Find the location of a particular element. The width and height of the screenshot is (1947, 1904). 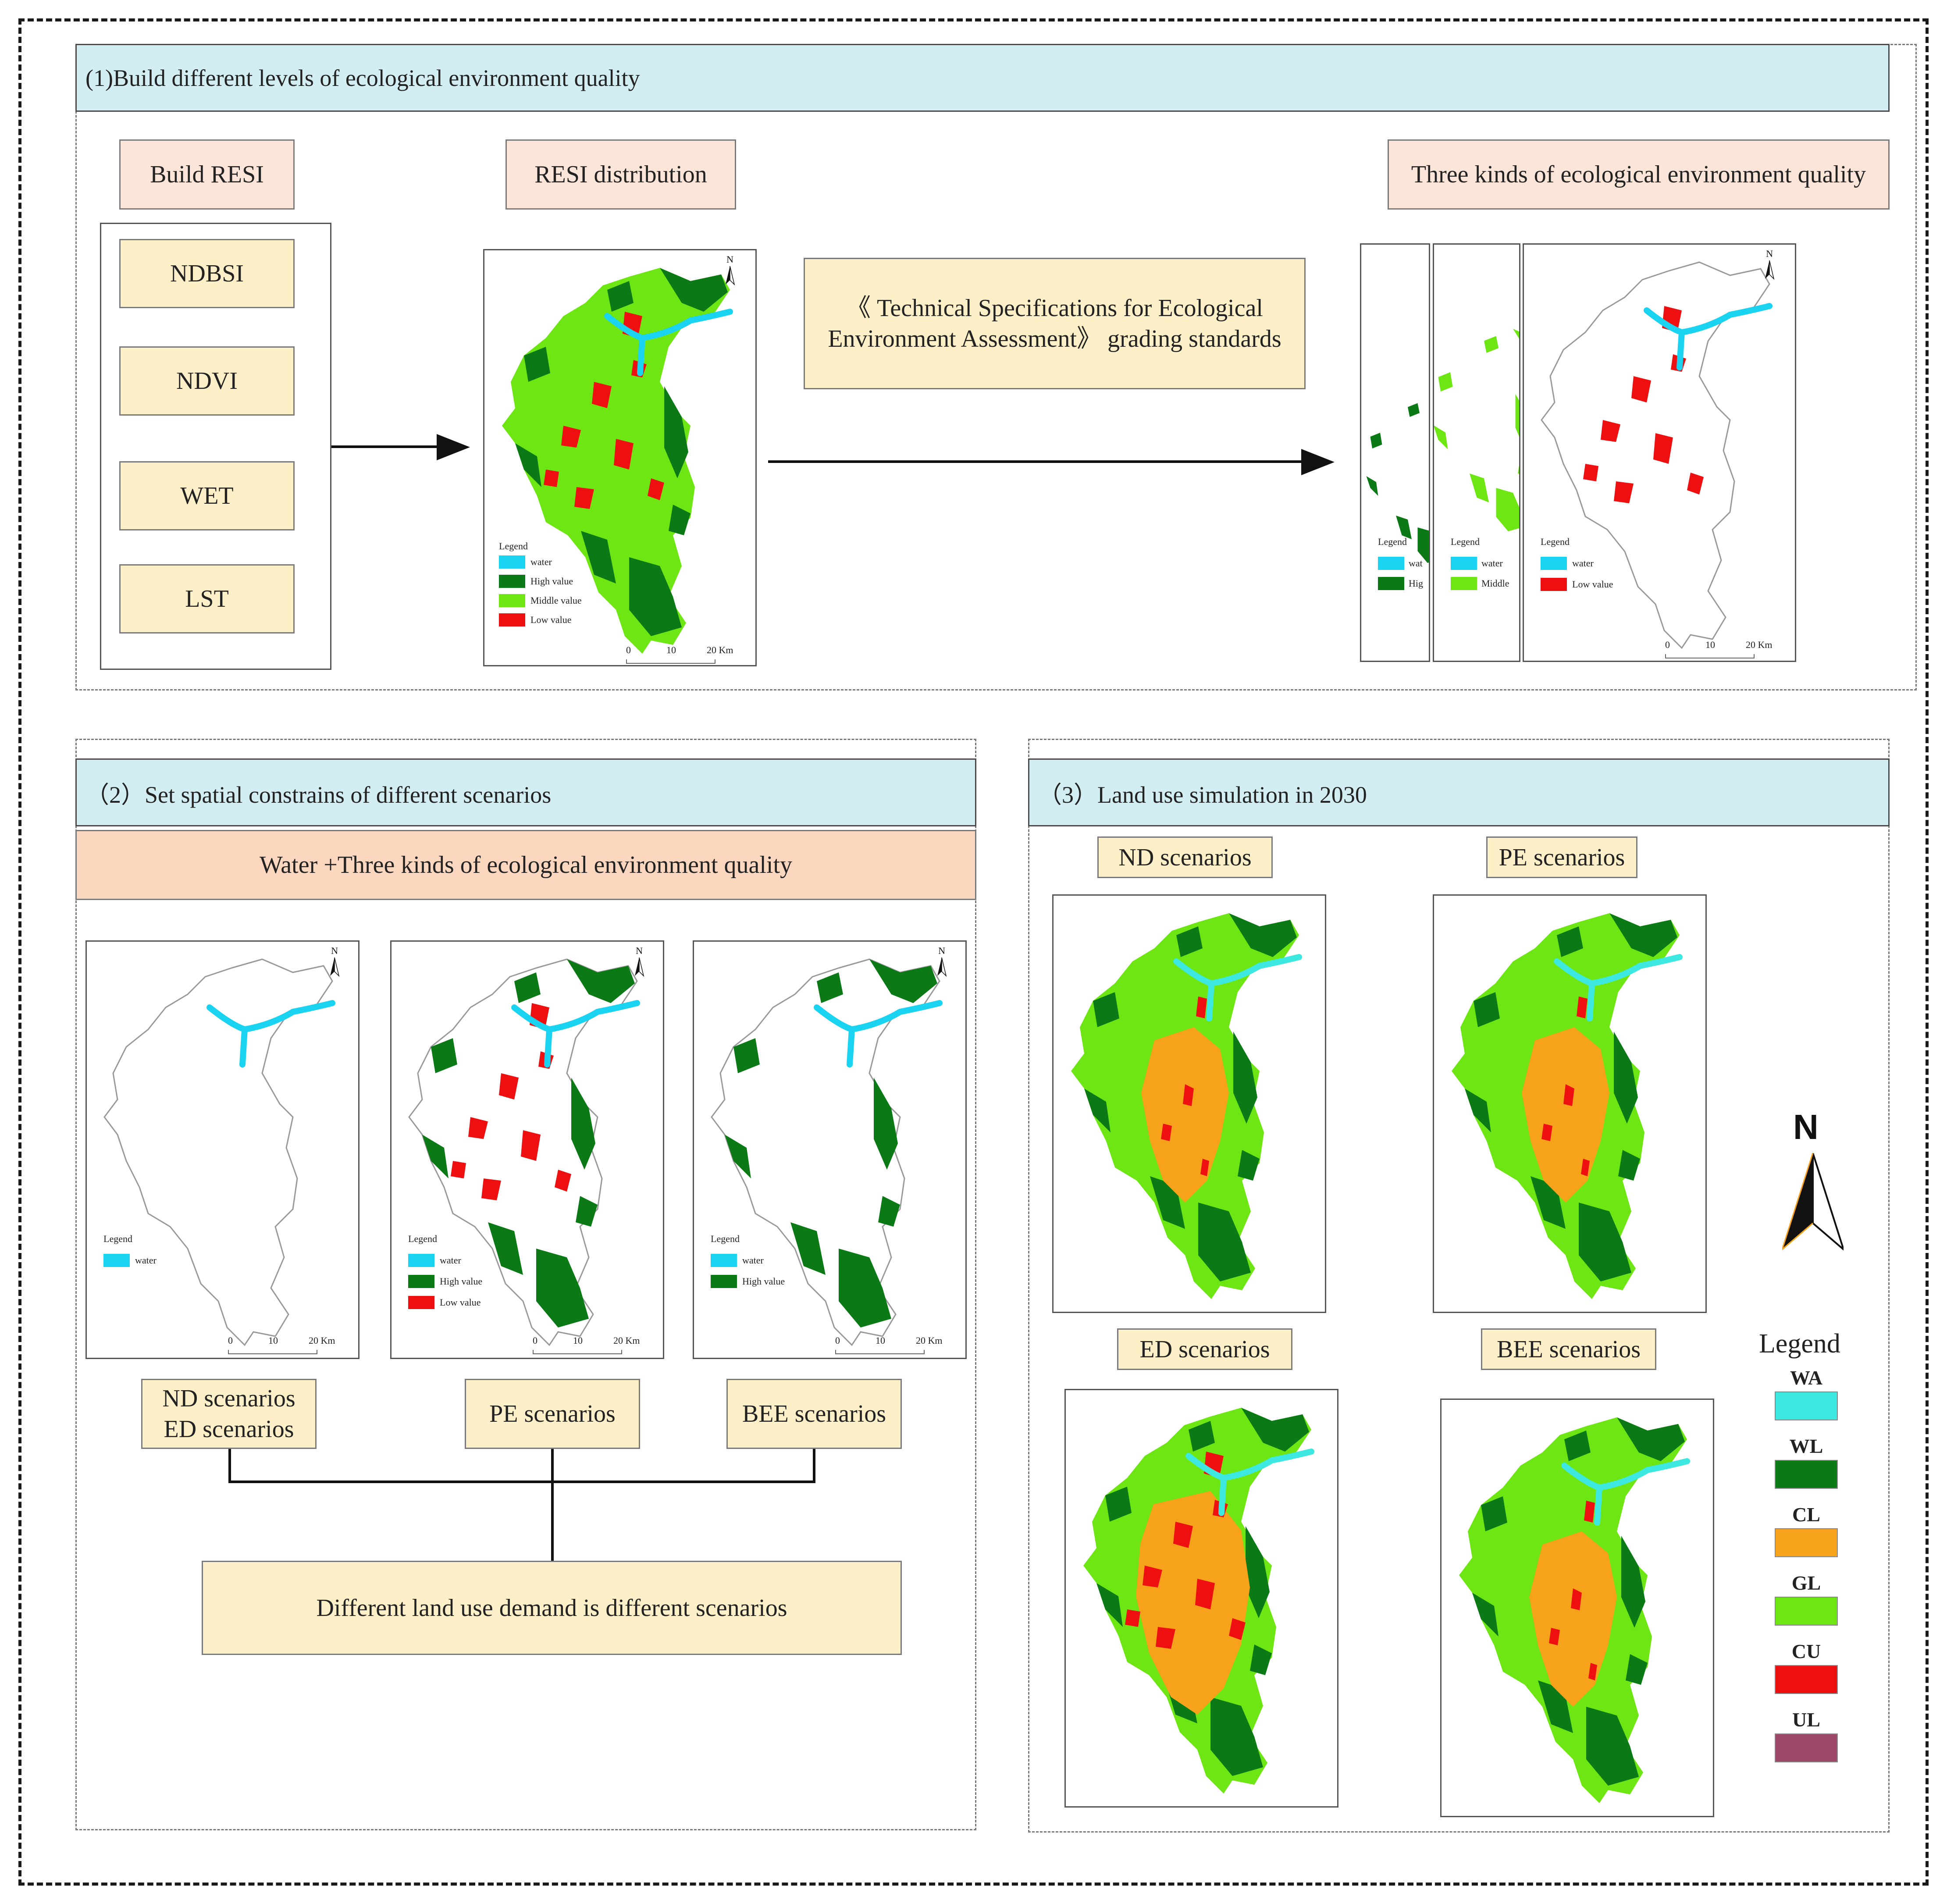

map-b-low: Low value is located at coordinates (460, 1302).